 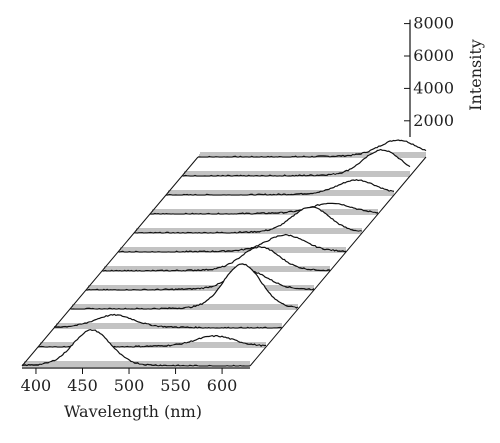 What do you see at coordinates (222, 385) in the screenshot?
I see `x-tick-label-600: 600` at bounding box center [222, 385].